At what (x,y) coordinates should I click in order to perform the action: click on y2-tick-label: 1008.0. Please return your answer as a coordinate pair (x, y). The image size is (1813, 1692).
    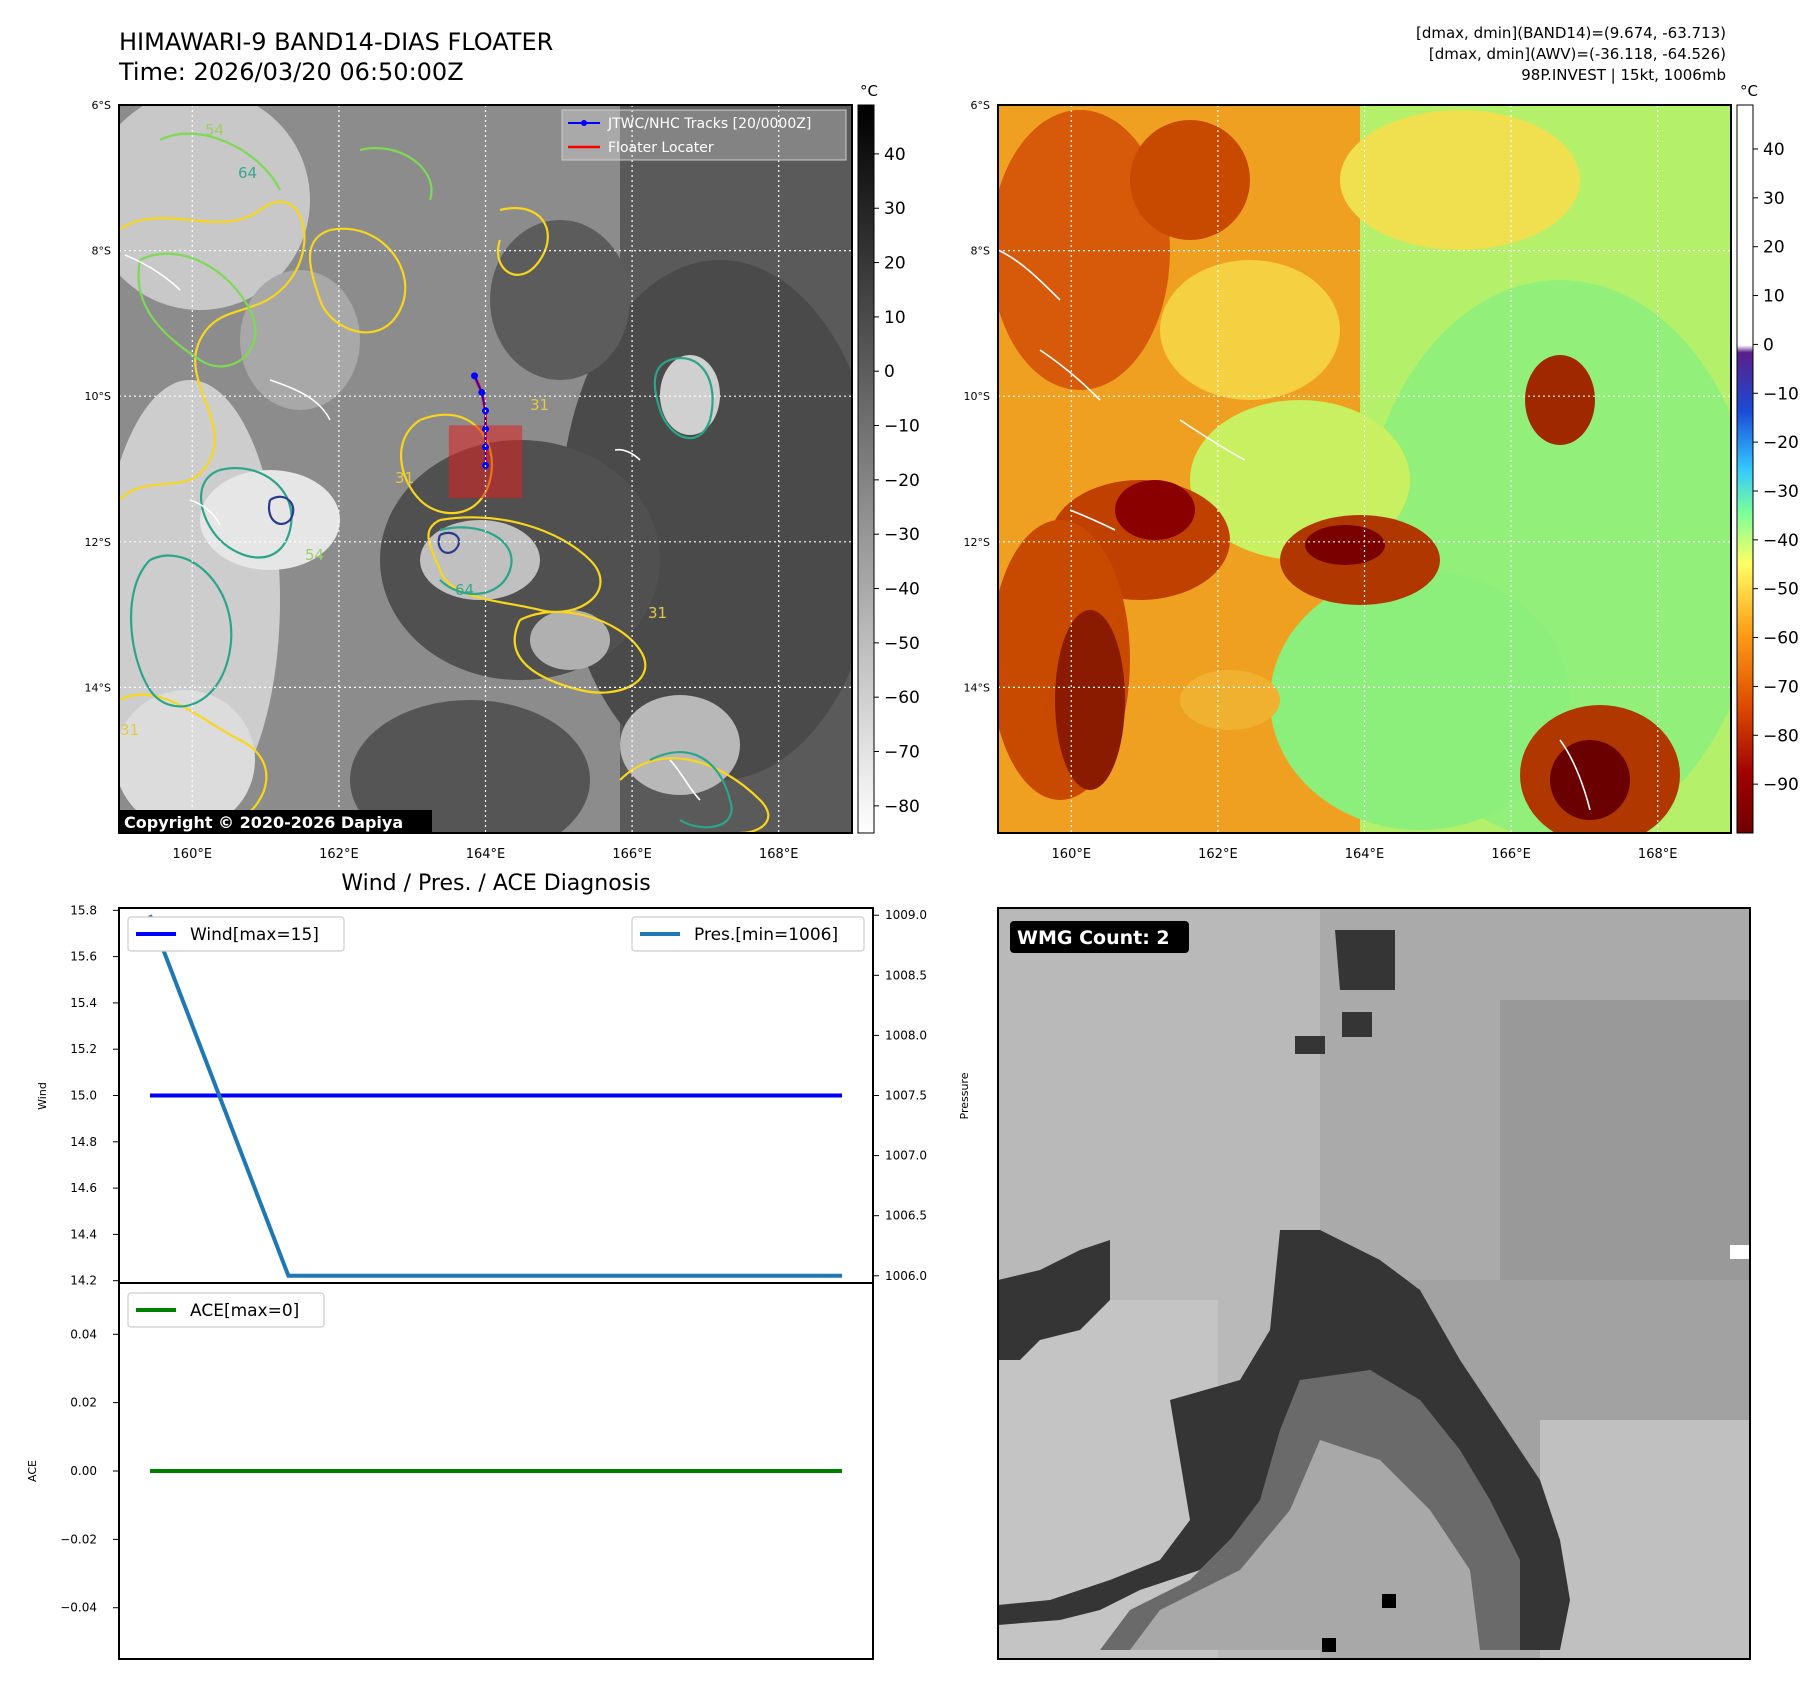
    Looking at the image, I should click on (906, 1035).